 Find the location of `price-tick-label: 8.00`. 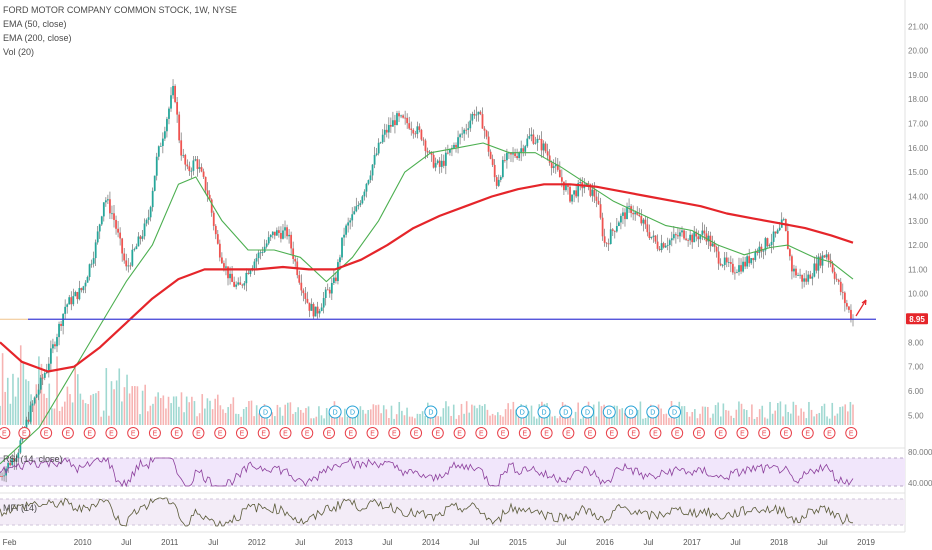

price-tick-label: 8.00 is located at coordinates (916, 342).